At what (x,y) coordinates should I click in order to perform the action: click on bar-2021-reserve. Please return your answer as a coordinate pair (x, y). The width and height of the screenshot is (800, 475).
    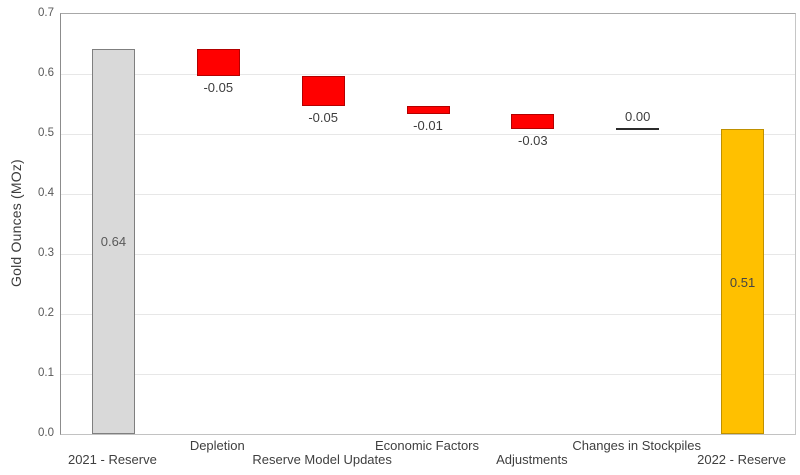
    Looking at the image, I should click on (113, 241).